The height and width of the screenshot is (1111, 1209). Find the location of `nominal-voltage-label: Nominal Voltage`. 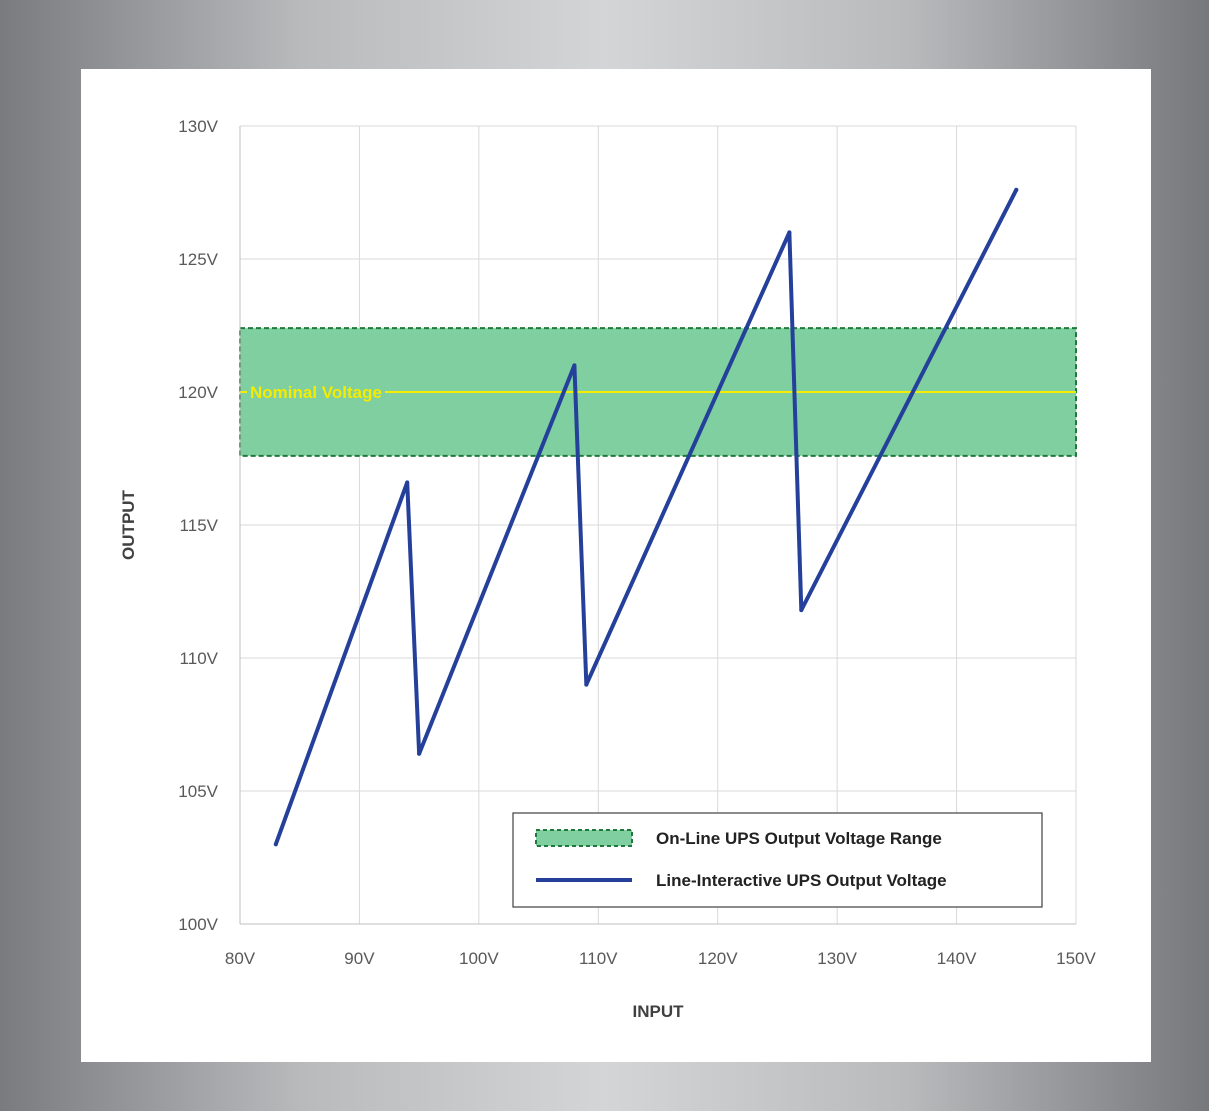

nominal-voltage-label: Nominal Voltage is located at coordinates (316, 392).